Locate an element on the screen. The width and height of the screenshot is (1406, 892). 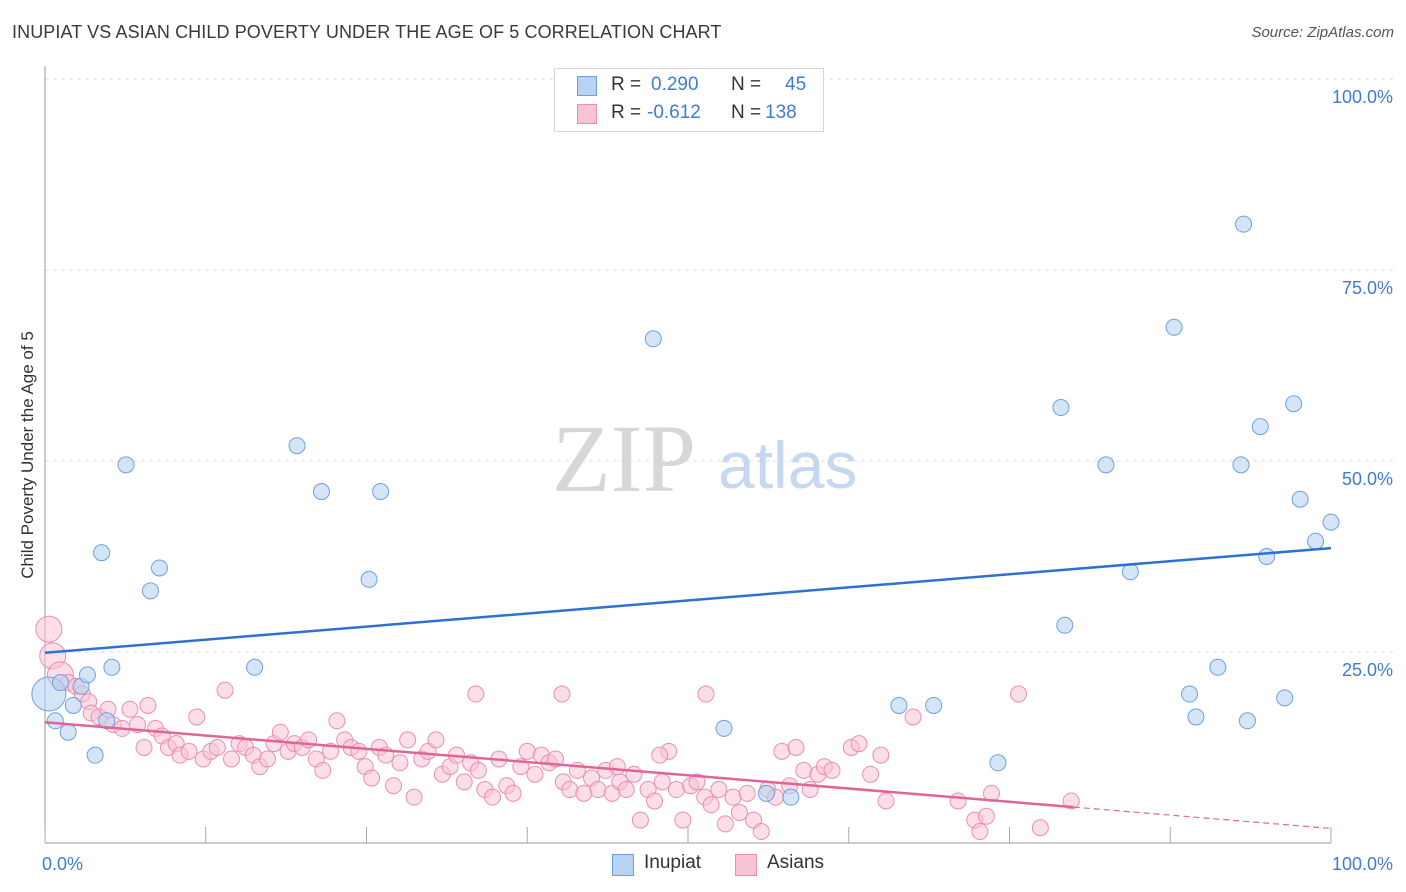
legend-n-label: N = is located at coordinates (746, 84).